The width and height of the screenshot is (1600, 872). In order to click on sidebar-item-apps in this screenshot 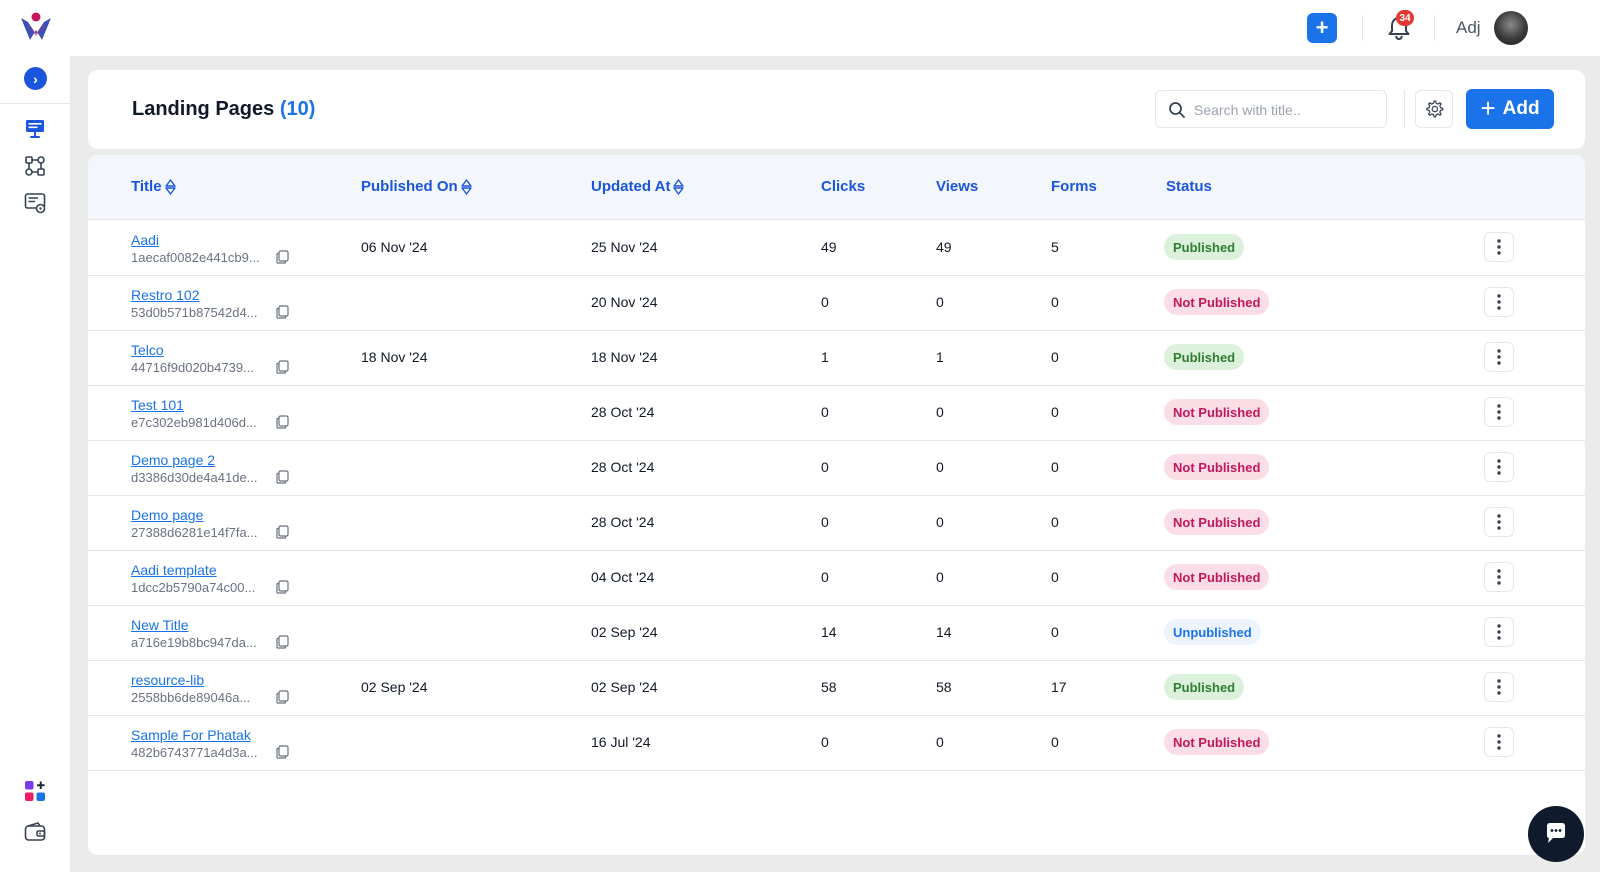, I will do `click(35, 791)`.